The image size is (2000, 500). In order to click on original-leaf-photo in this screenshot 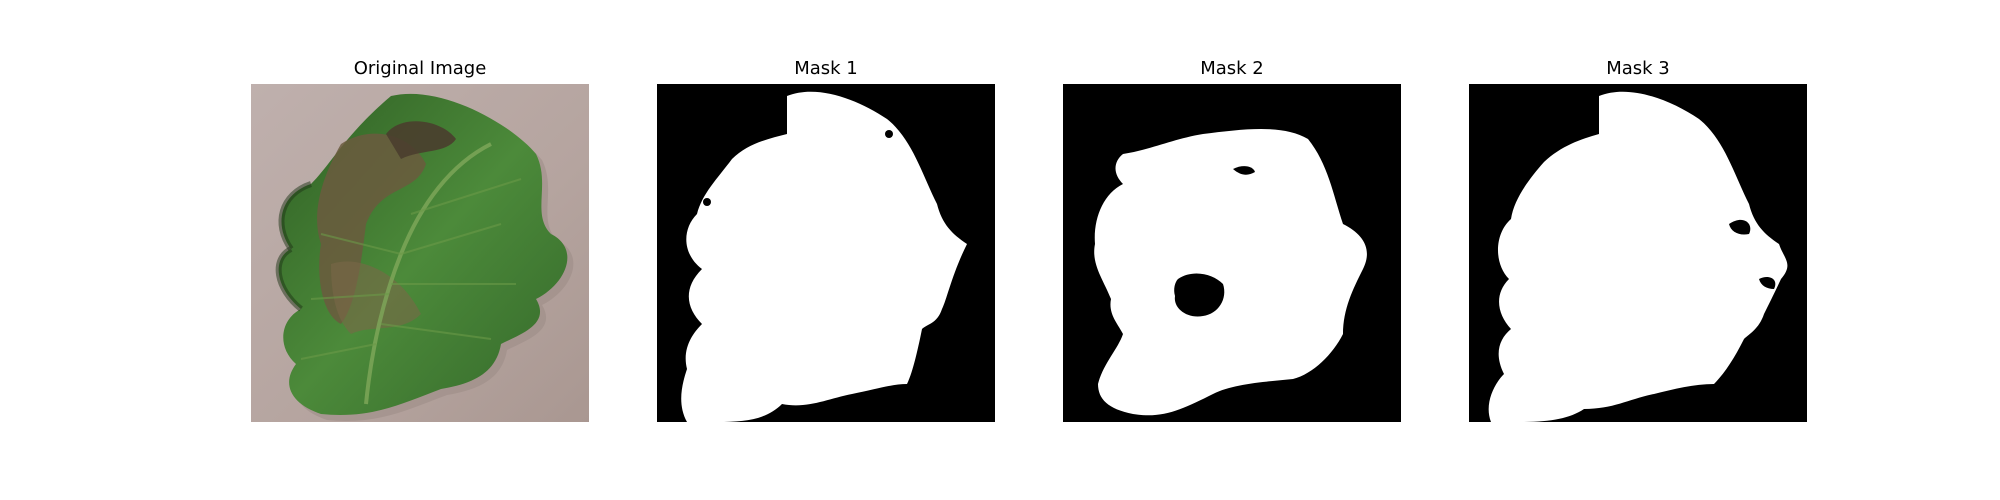, I will do `click(420, 253)`.